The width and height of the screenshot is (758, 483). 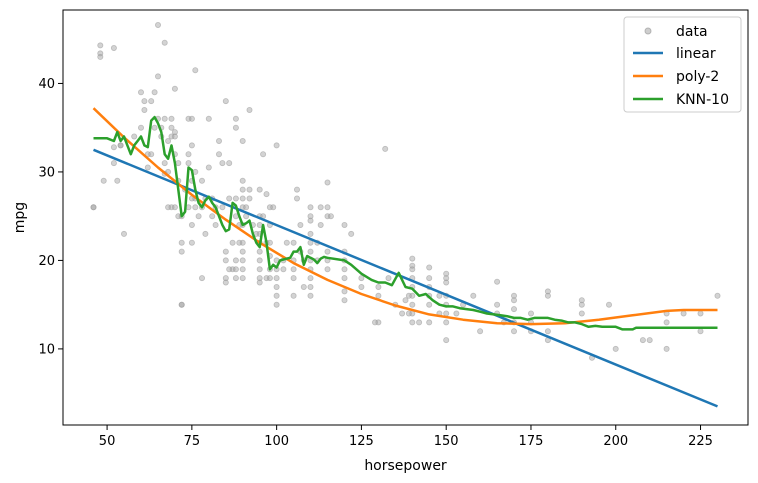 I want to click on y-axis: 10 20 30 40, so click(x=50, y=217).